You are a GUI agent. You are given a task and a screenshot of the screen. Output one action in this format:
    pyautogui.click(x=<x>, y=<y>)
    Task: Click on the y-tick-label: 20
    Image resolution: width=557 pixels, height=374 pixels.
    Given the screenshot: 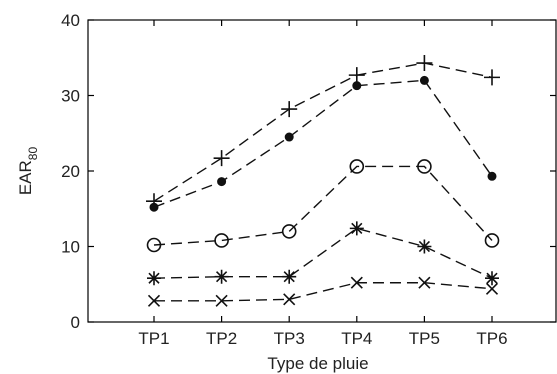 What is the action you would take?
    pyautogui.click(x=70, y=171)
    